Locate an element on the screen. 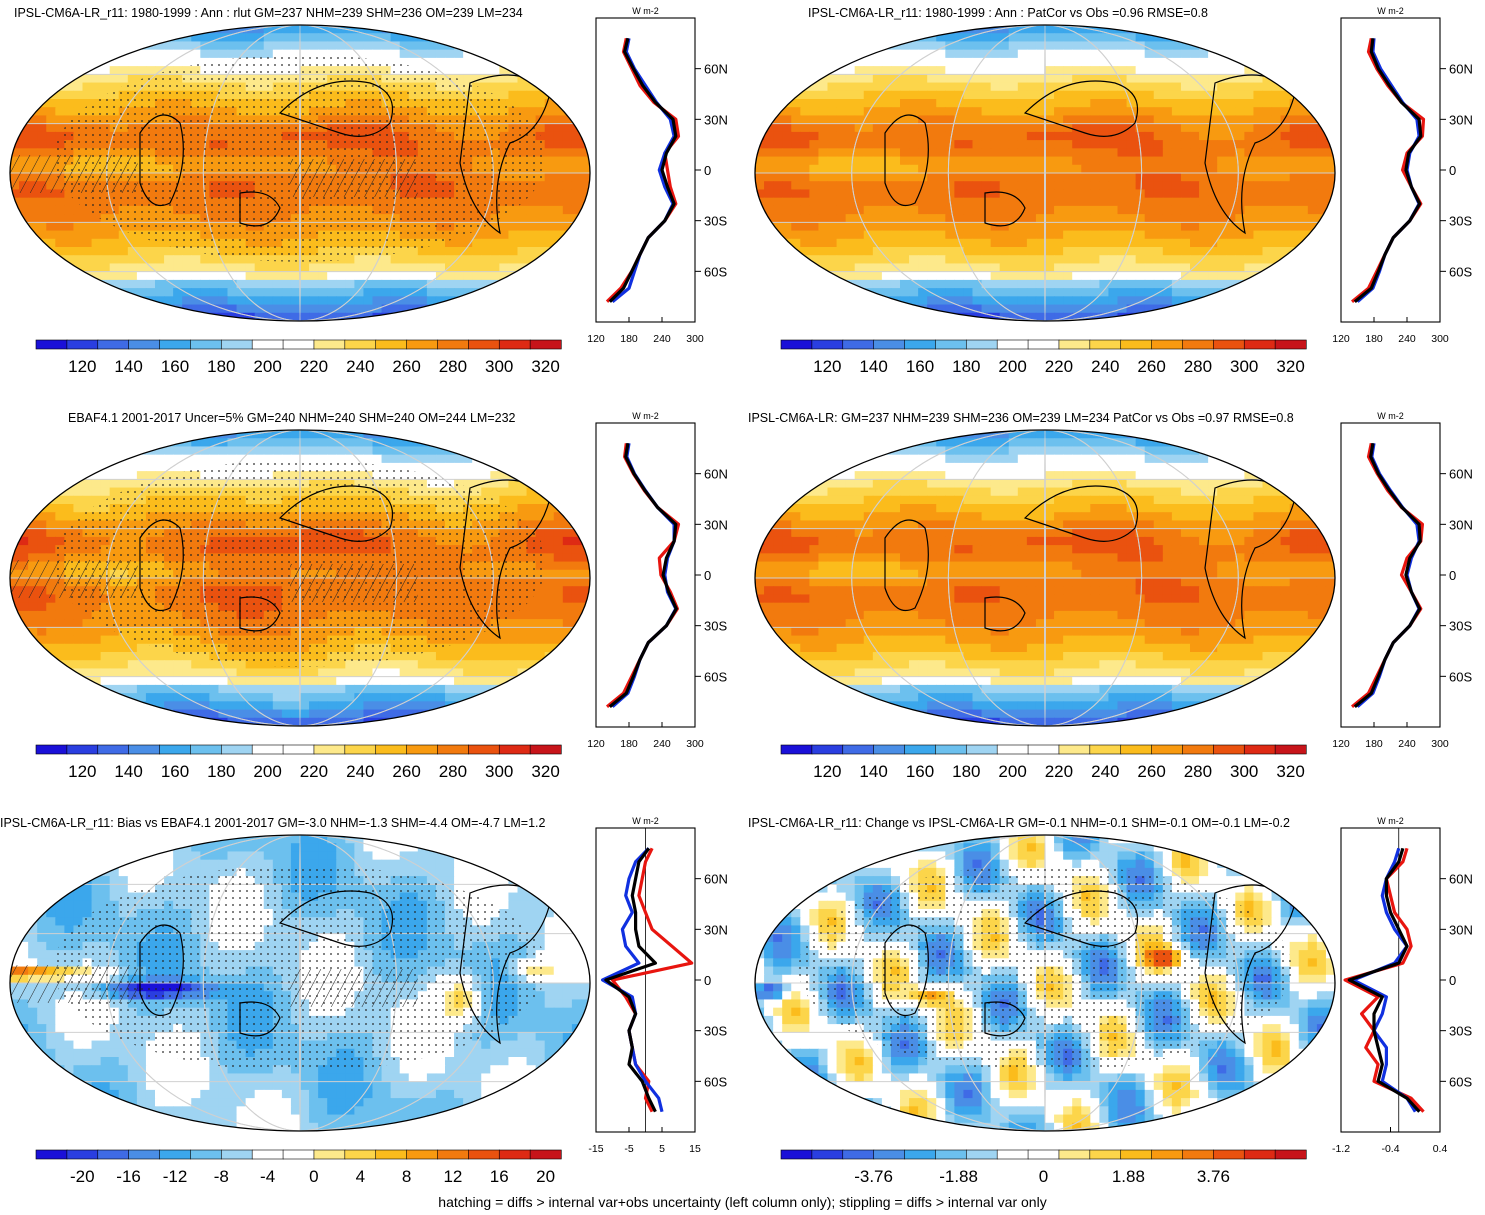  stippling is located at coordinates (300, 158).